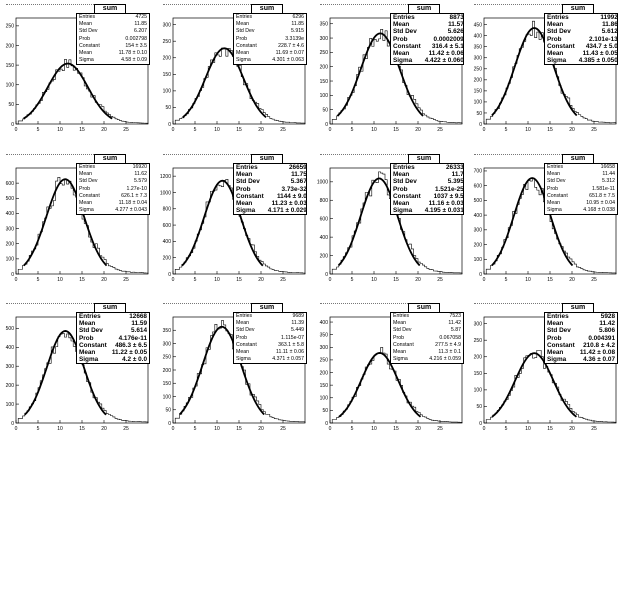  I want to click on stats-value: 11.85, so click(297, 24).